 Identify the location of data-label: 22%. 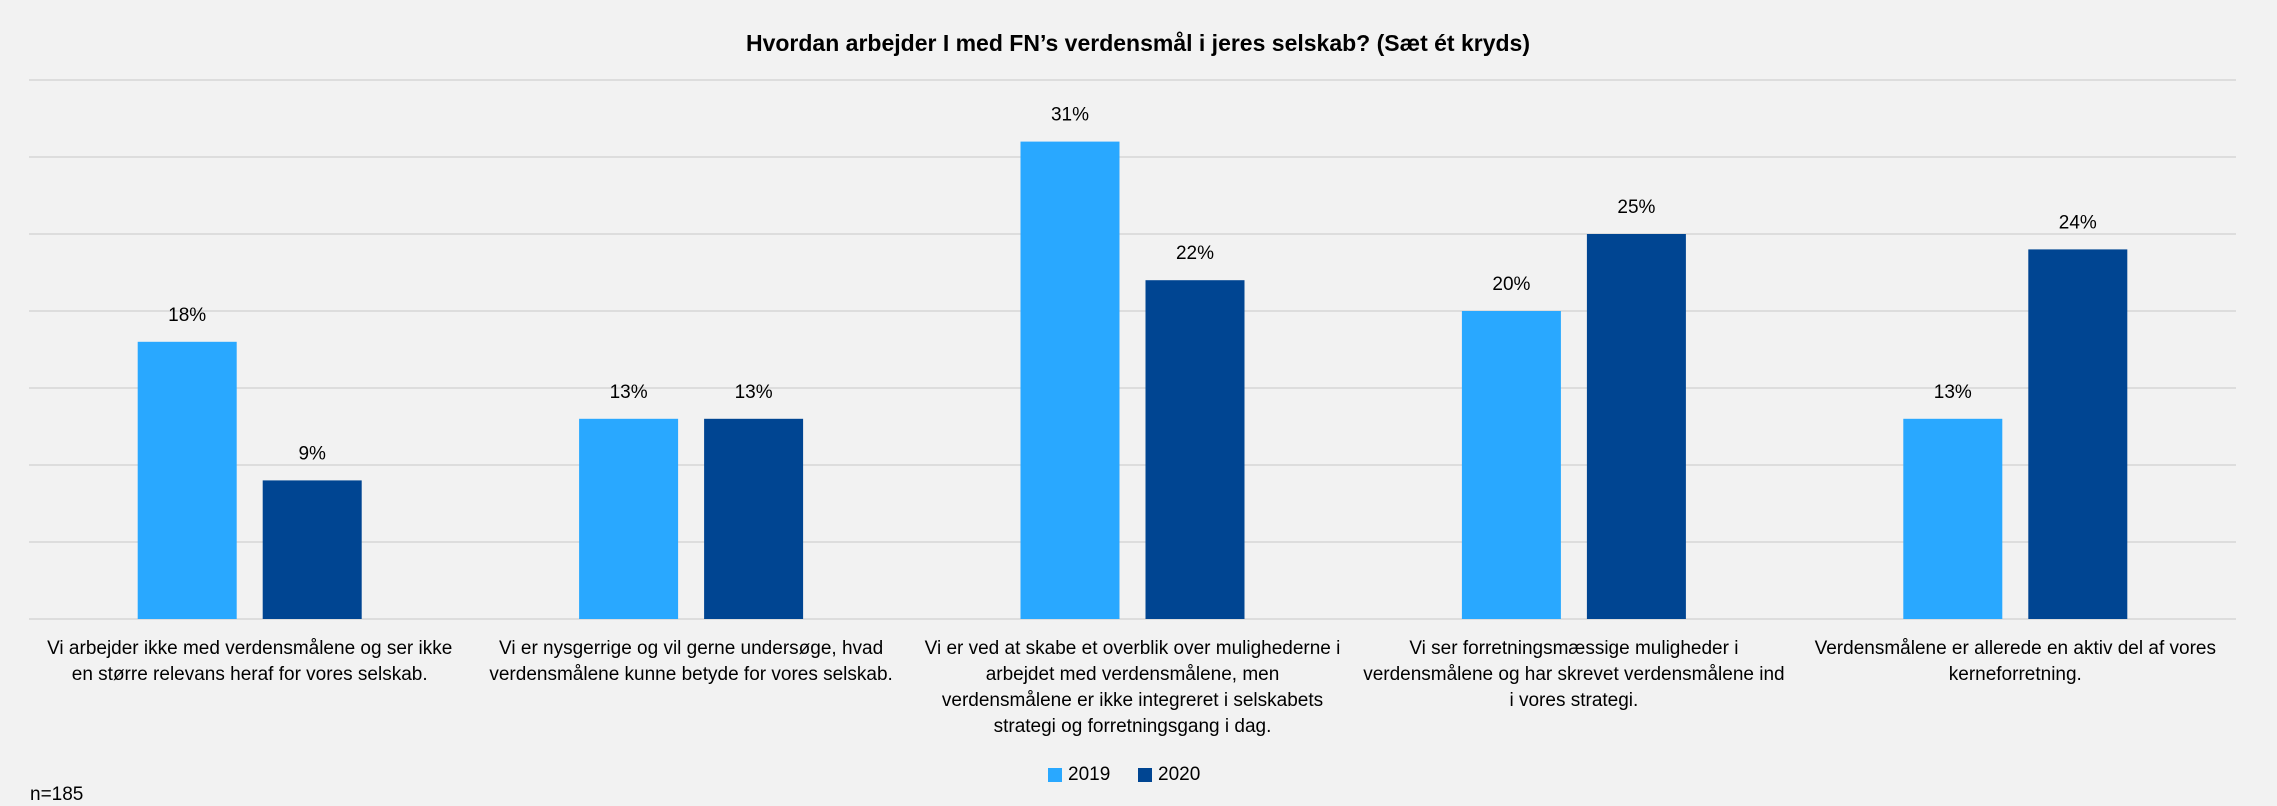
(1195, 253).